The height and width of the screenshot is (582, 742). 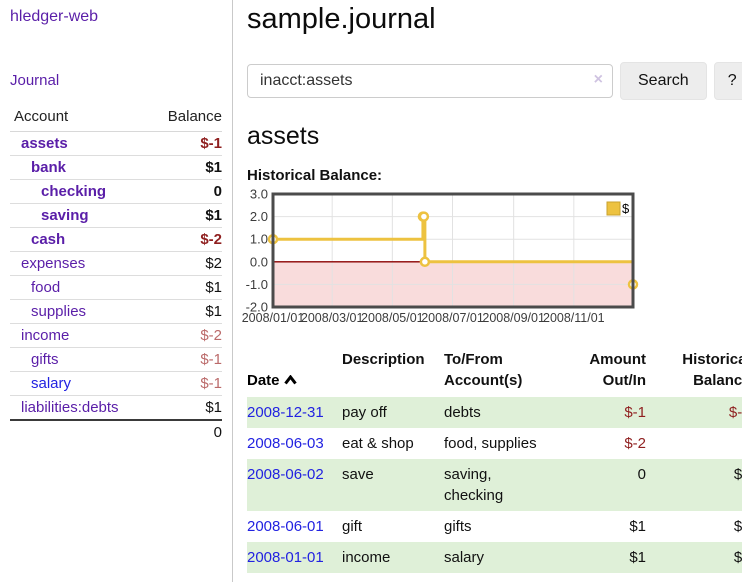 I want to click on svg-text: -2.0, so click(x=257, y=307).